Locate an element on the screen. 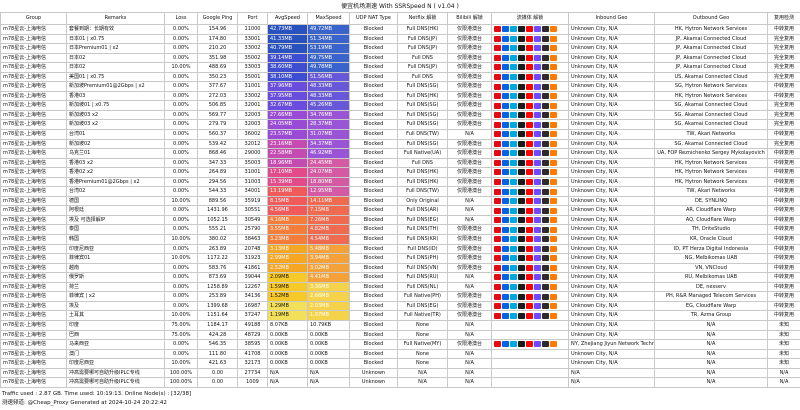  cell-port: 12267 is located at coordinates (252, 287).